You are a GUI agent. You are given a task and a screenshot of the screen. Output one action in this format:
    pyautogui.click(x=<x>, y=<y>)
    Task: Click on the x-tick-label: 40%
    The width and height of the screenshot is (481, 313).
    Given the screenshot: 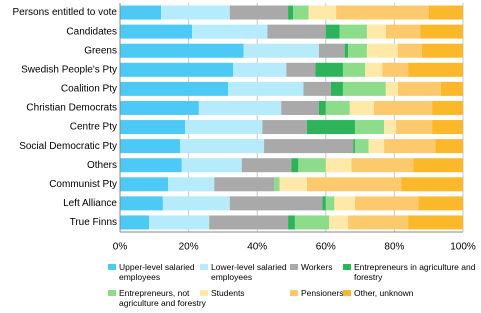 What is the action you would take?
    pyautogui.click(x=257, y=247)
    